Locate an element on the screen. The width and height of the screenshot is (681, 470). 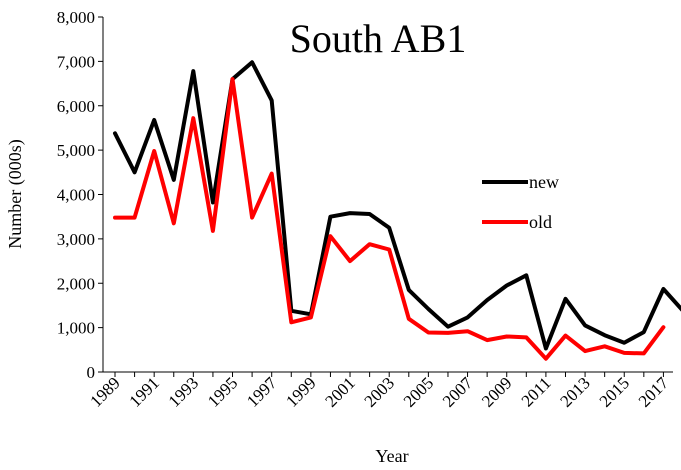
y-tick-label: 4,000 is located at coordinates (76, 195).